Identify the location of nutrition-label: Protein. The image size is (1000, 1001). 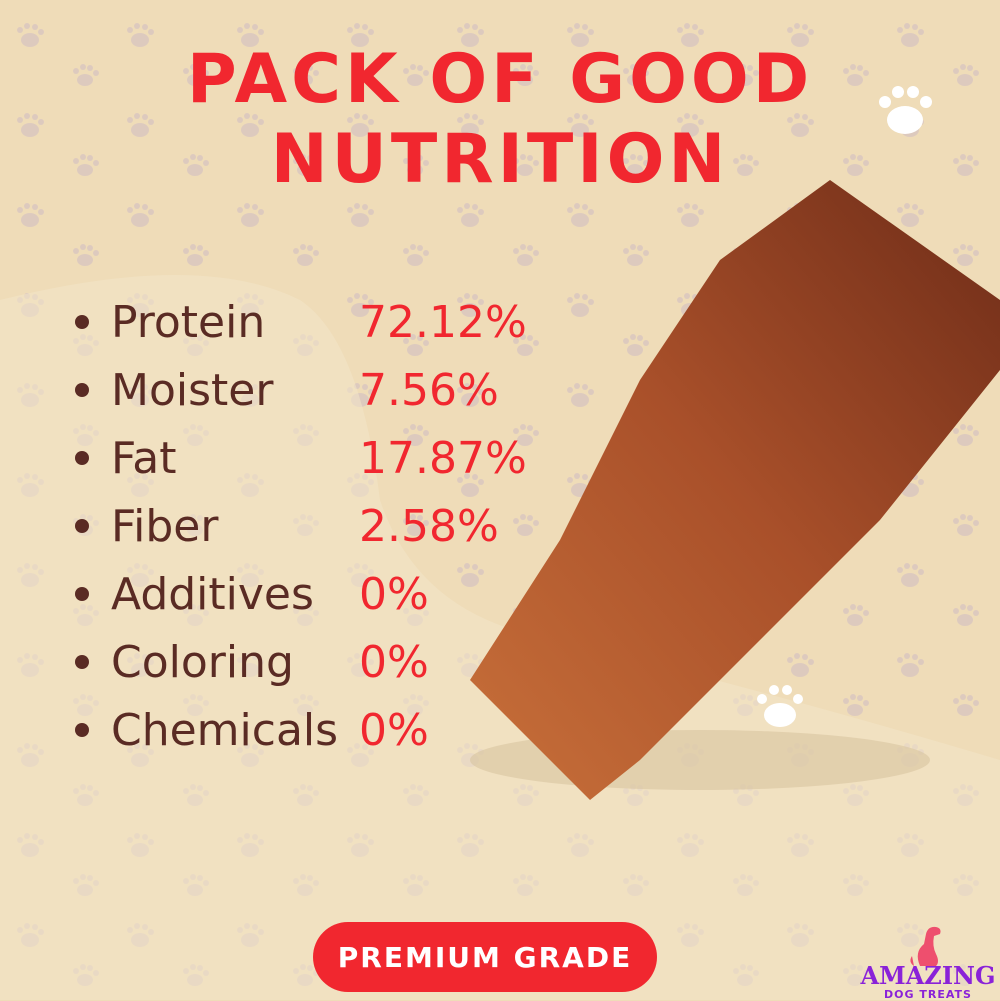
(188, 322).